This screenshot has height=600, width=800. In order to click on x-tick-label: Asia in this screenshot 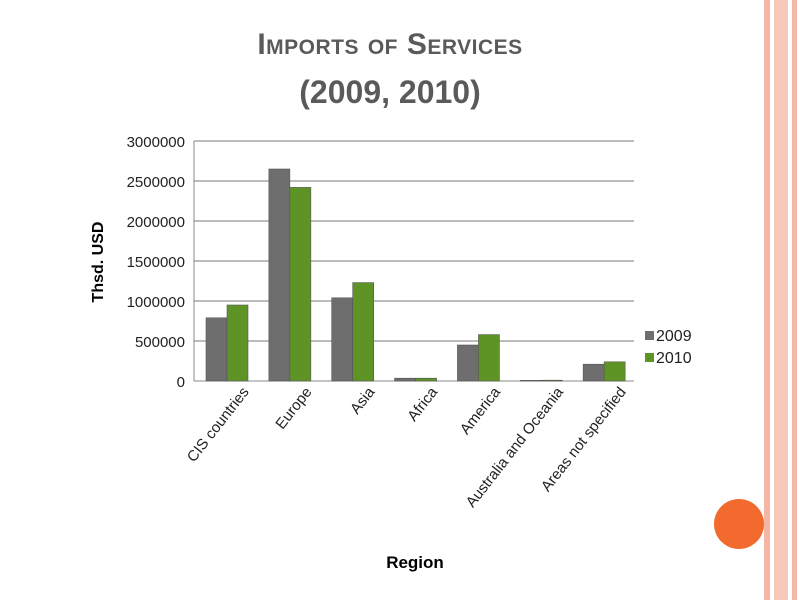, I will do `click(363, 400)`.